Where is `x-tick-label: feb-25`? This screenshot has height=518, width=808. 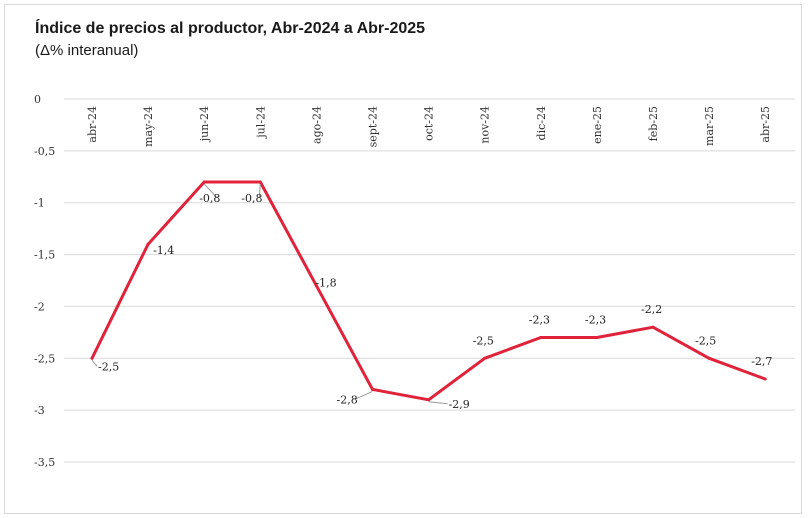 x-tick-label: feb-25 is located at coordinates (653, 123).